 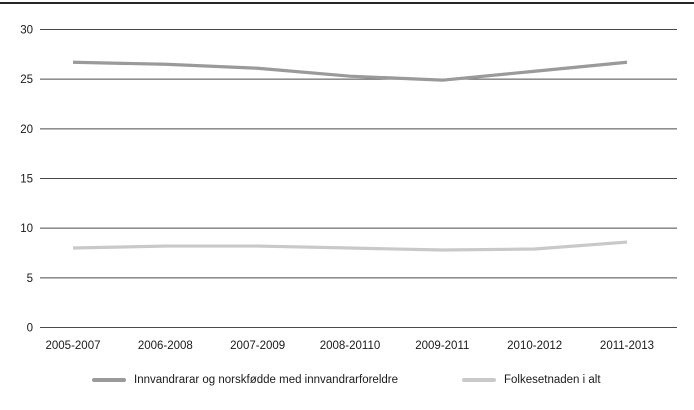 I want to click on x-tick-label-0: 2005-2007, so click(x=73, y=346).